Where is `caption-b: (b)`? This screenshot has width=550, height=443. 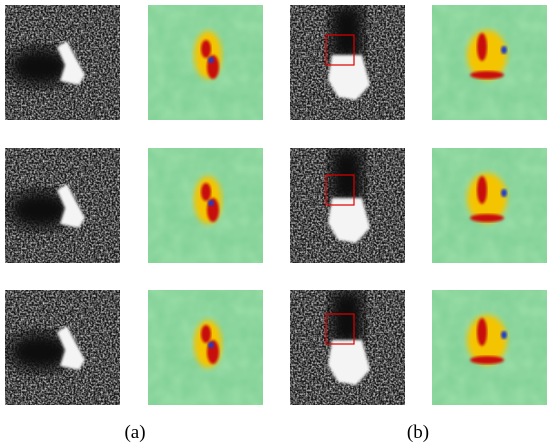
caption-b: (b) is located at coordinates (418, 432).